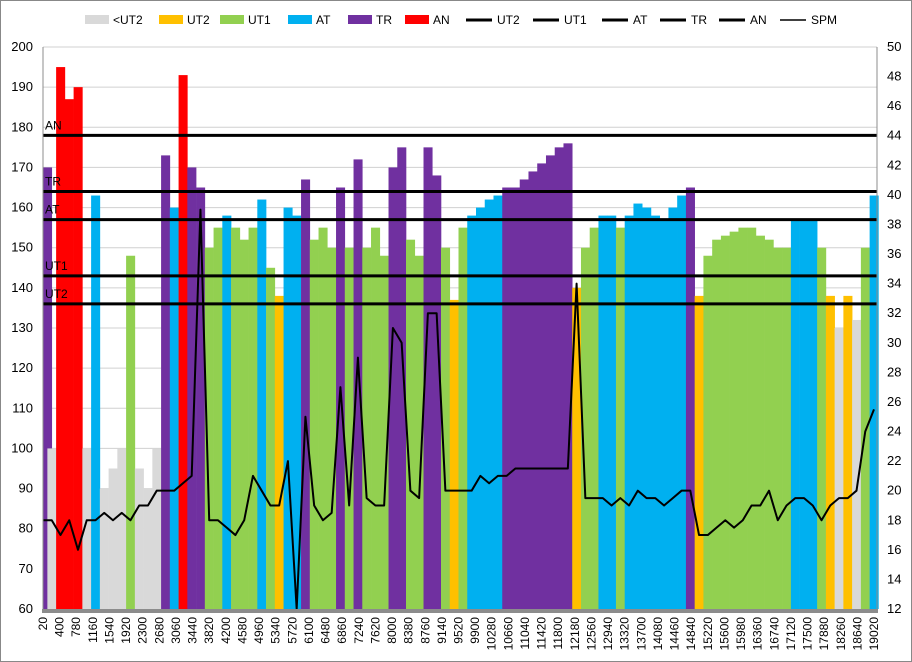 Image resolution: width=912 pixels, height=662 pixels. What do you see at coordinates (26, 608) in the screenshot?
I see `y-tick-label: 60` at bounding box center [26, 608].